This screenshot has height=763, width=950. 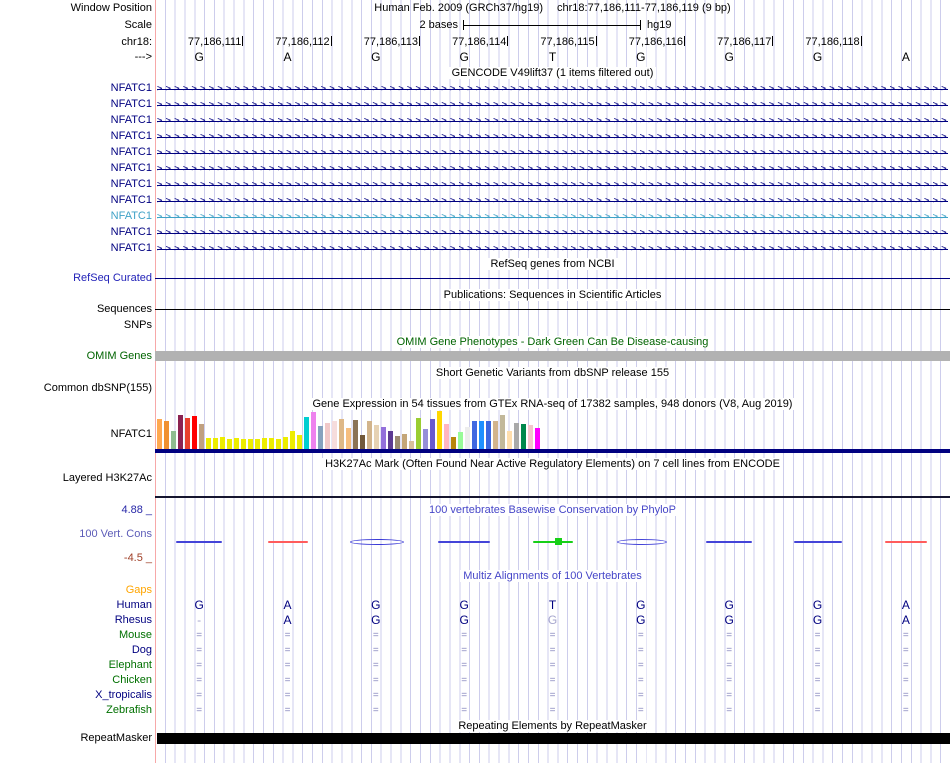 I want to click on species-label: Mouse, so click(x=135, y=635).